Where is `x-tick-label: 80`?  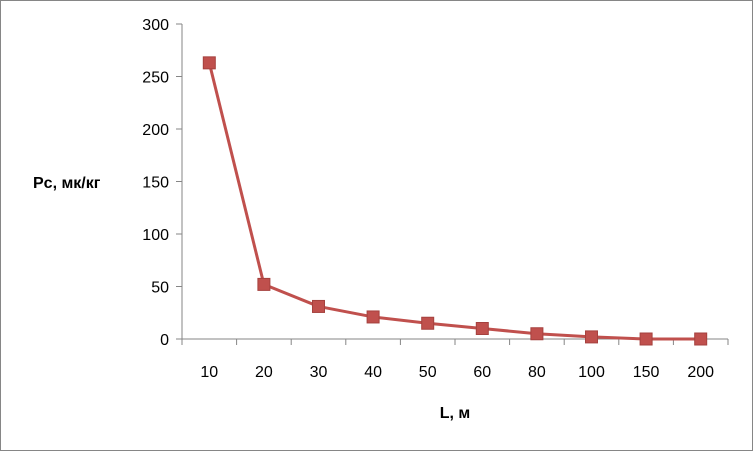
x-tick-label: 80 is located at coordinates (537, 372).